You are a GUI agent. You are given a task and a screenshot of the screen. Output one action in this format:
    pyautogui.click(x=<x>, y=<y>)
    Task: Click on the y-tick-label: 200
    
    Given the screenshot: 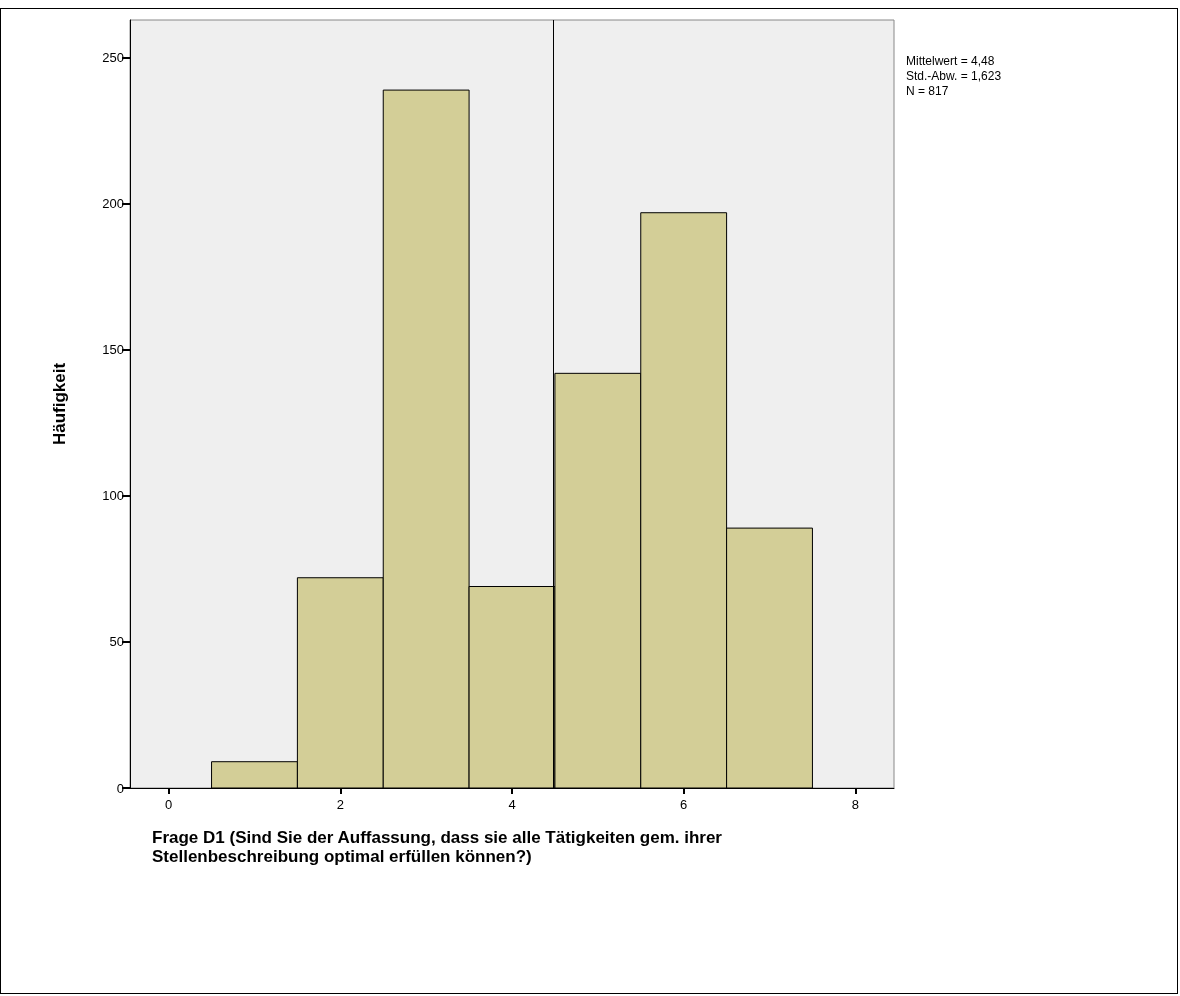 What is the action you would take?
    pyautogui.click(x=113, y=204)
    